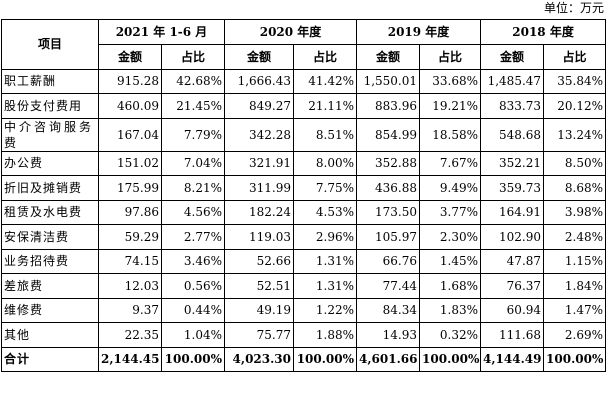 This screenshot has width=608, height=410. What do you see at coordinates (512, 134) in the screenshot?
I see `amount-cell: 548.68` at bounding box center [512, 134].